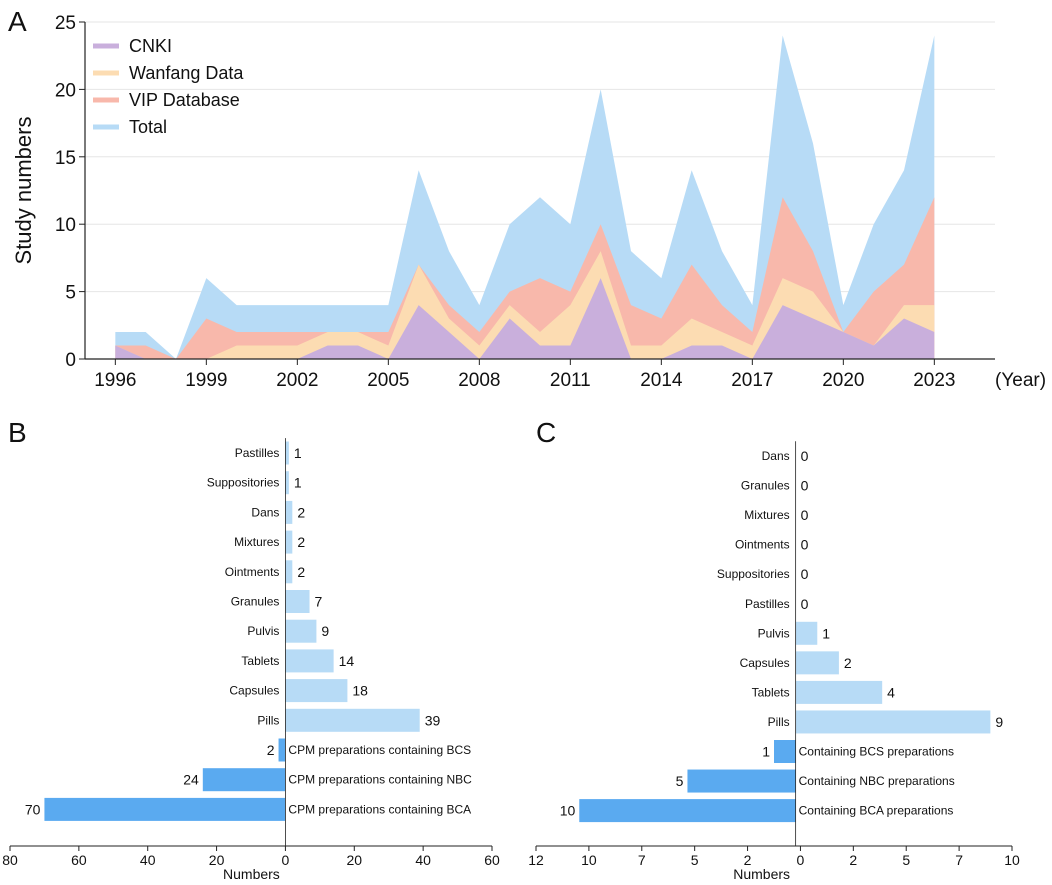 Image resolution: width=1052 pixels, height=885 pixels. What do you see at coordinates (289, 572) in the screenshot?
I see `bar-ointments` at bounding box center [289, 572].